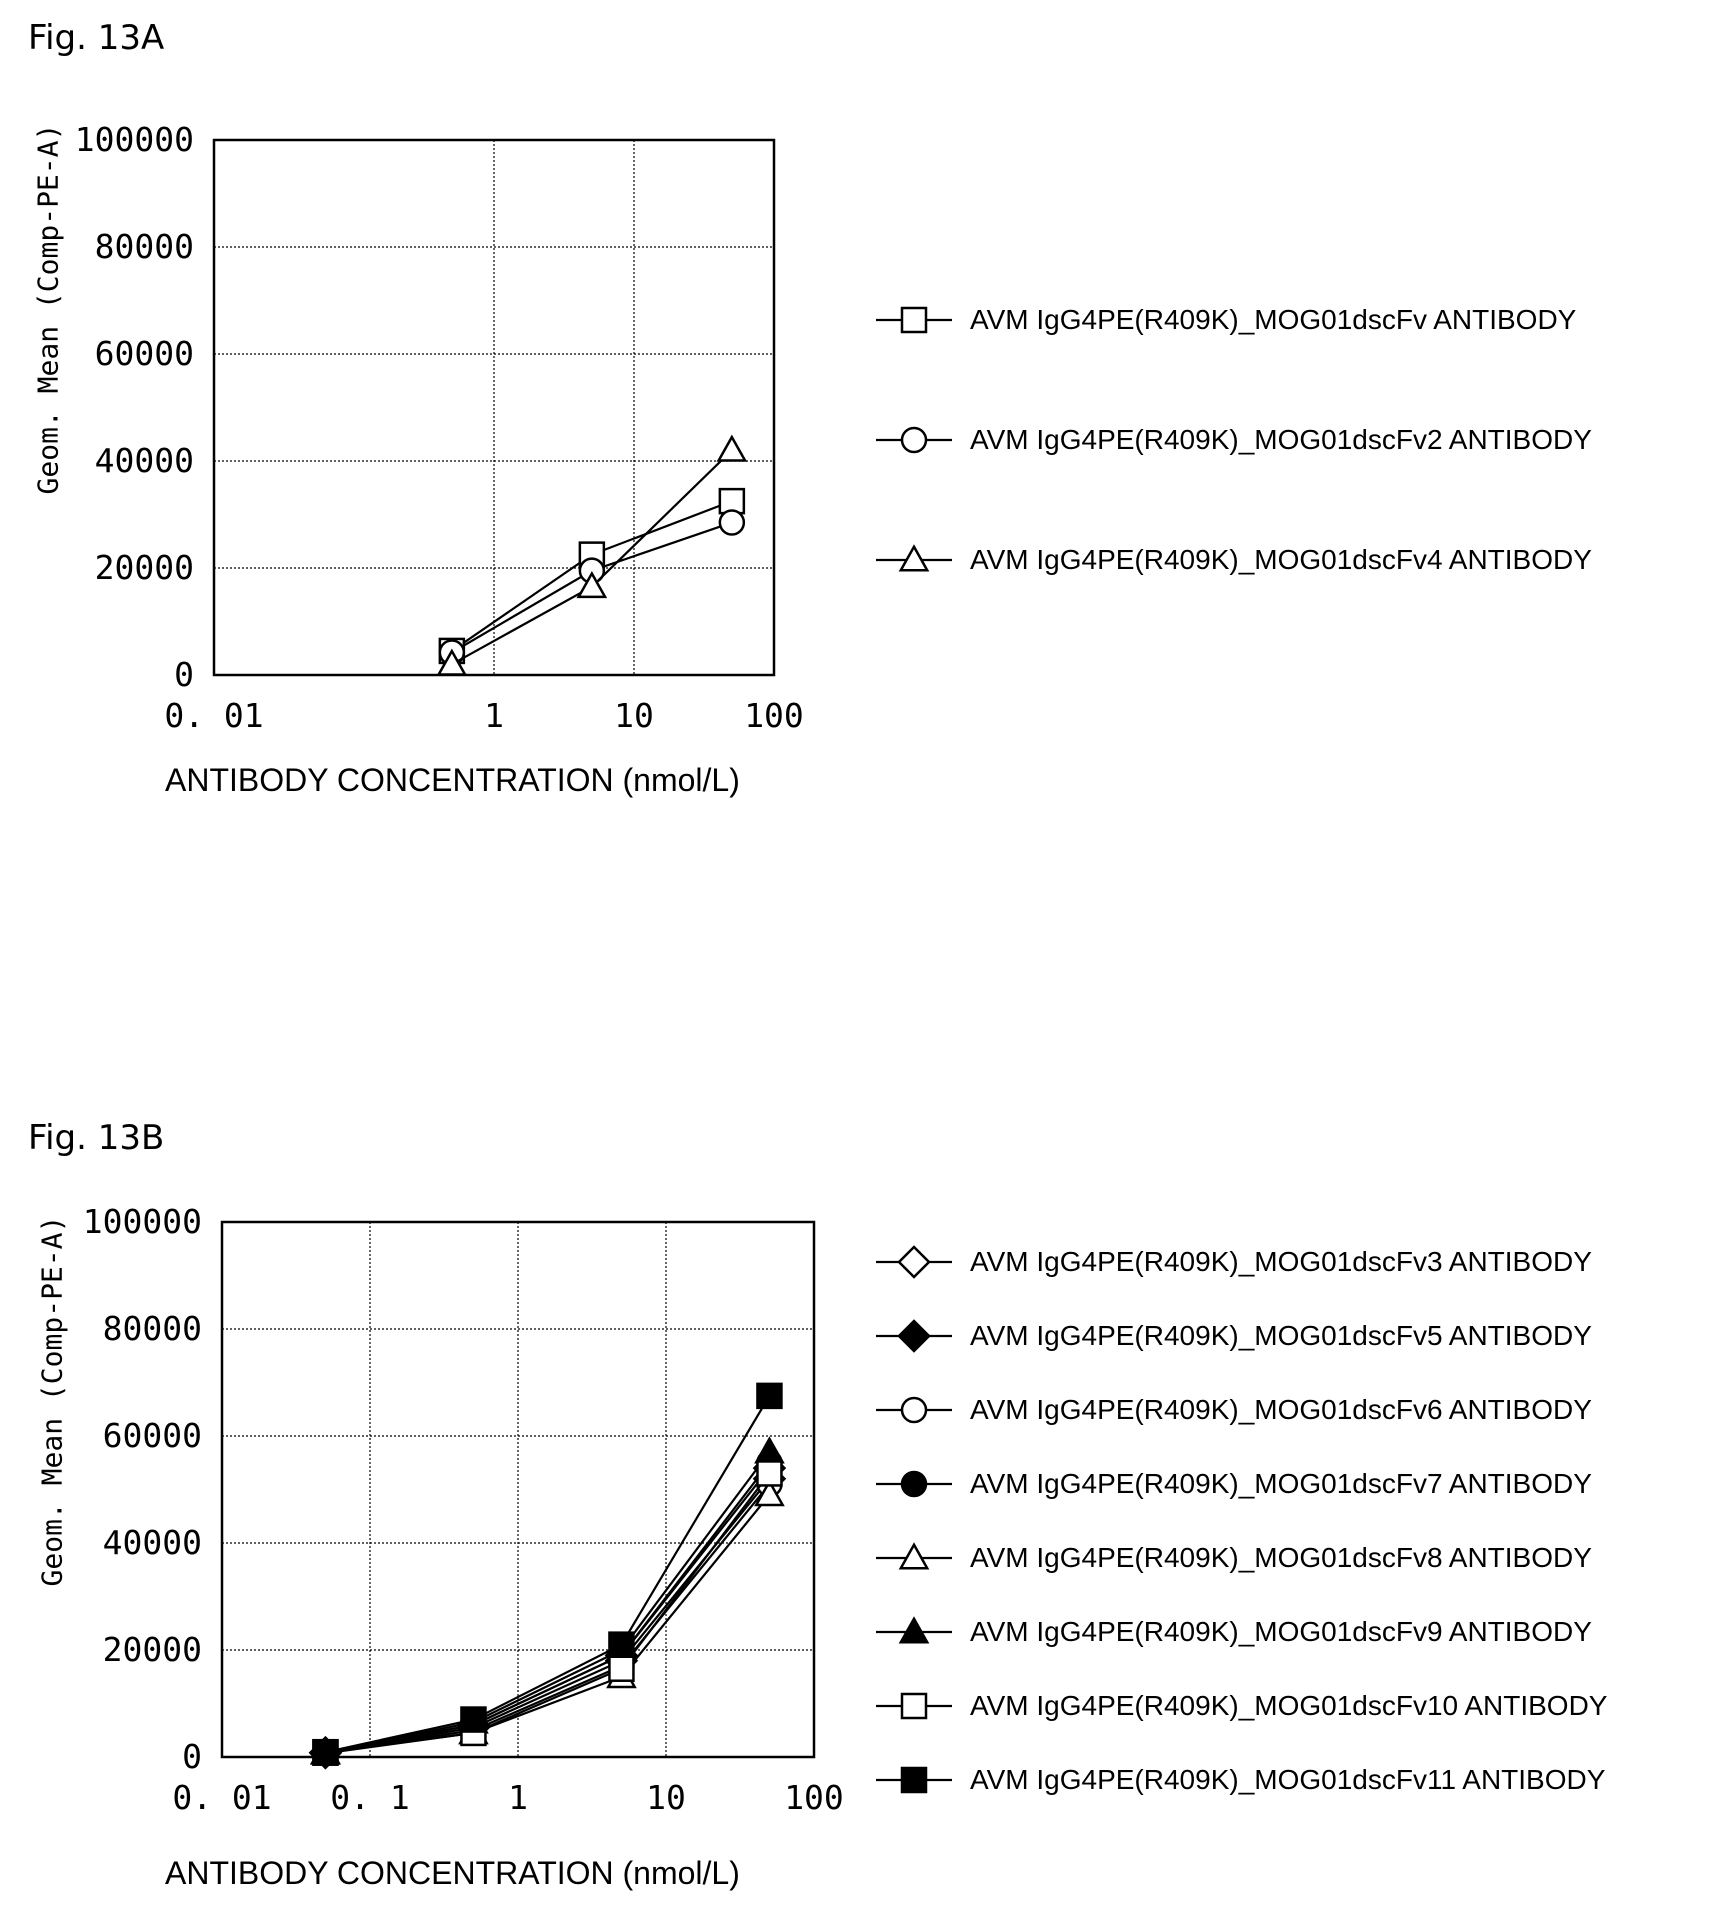 The height and width of the screenshot is (1921, 1718). What do you see at coordinates (1273, 320) in the screenshot?
I see `legend-label: AVM IgG4PE(R409K)_MOG01dscFv ANTIBODY` at bounding box center [1273, 320].